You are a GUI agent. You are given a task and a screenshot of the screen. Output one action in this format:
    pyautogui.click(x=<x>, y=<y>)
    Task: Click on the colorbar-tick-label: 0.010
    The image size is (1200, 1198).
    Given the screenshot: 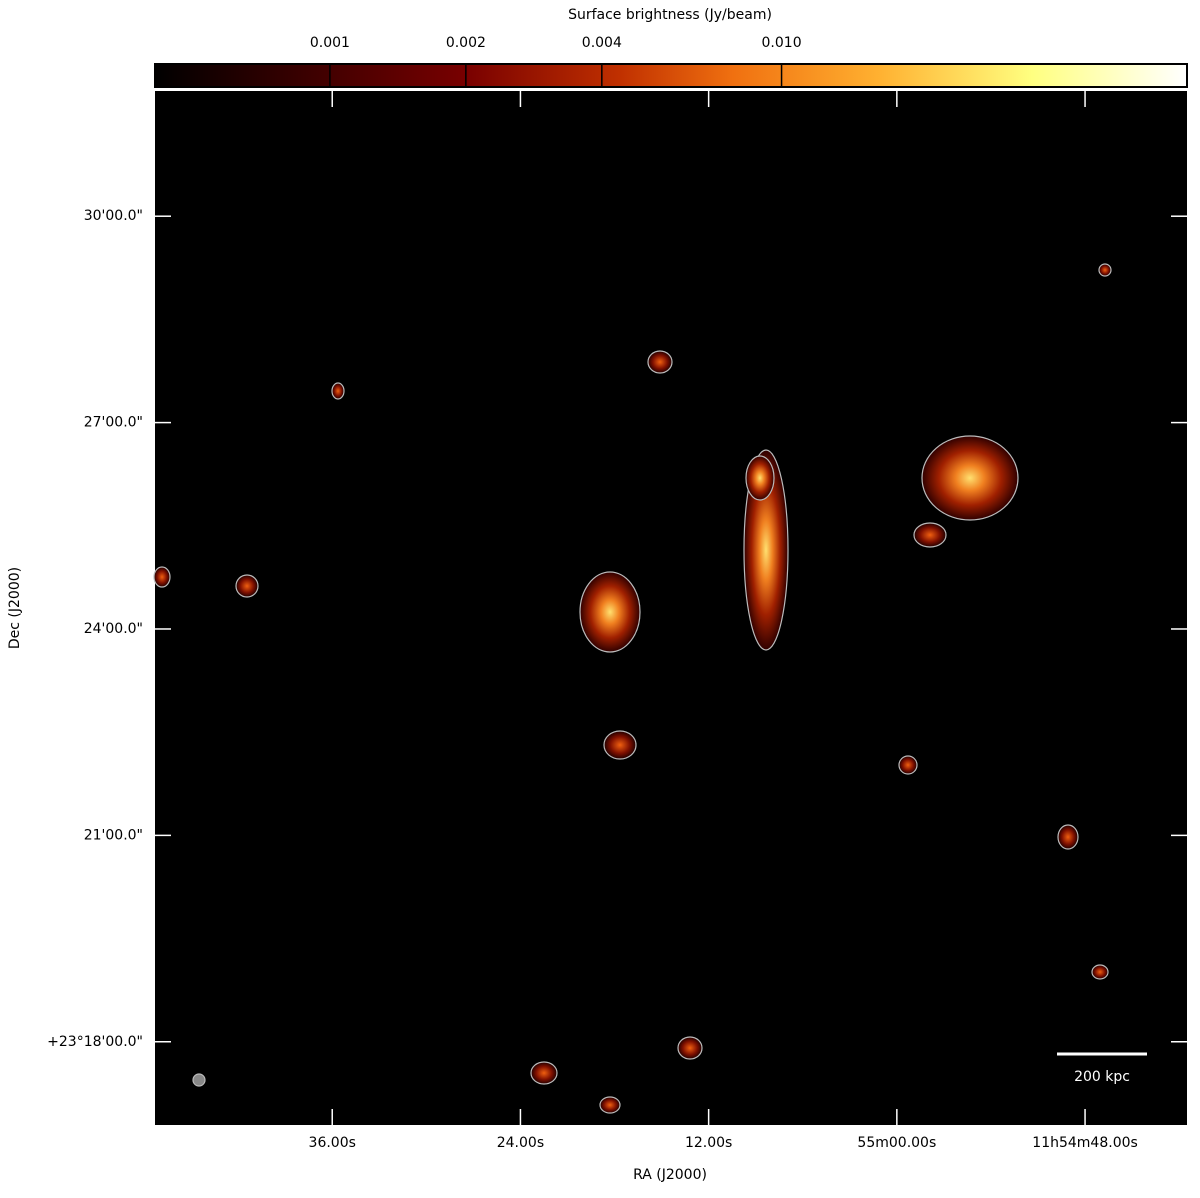 What is the action you would take?
    pyautogui.click(x=782, y=43)
    